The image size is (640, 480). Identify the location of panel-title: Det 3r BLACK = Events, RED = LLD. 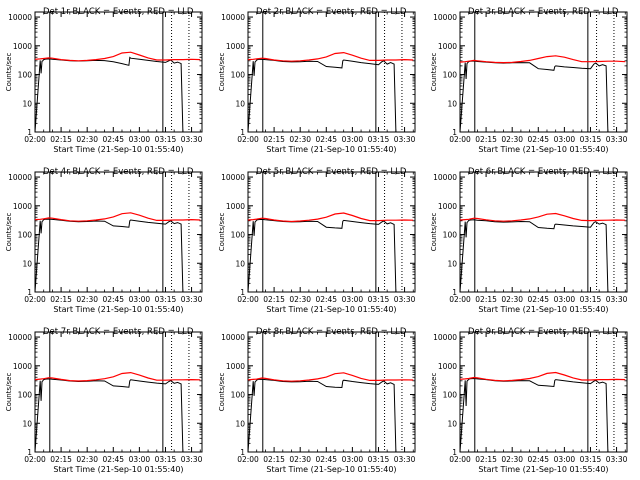
(543, 12).